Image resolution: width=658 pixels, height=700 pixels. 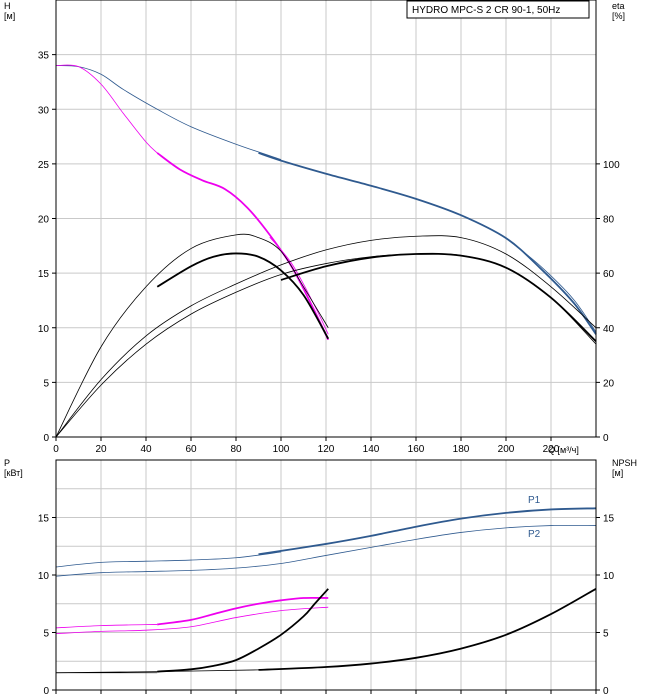 What do you see at coordinates (534, 534) in the screenshot?
I see `series-label-p2: P2` at bounding box center [534, 534].